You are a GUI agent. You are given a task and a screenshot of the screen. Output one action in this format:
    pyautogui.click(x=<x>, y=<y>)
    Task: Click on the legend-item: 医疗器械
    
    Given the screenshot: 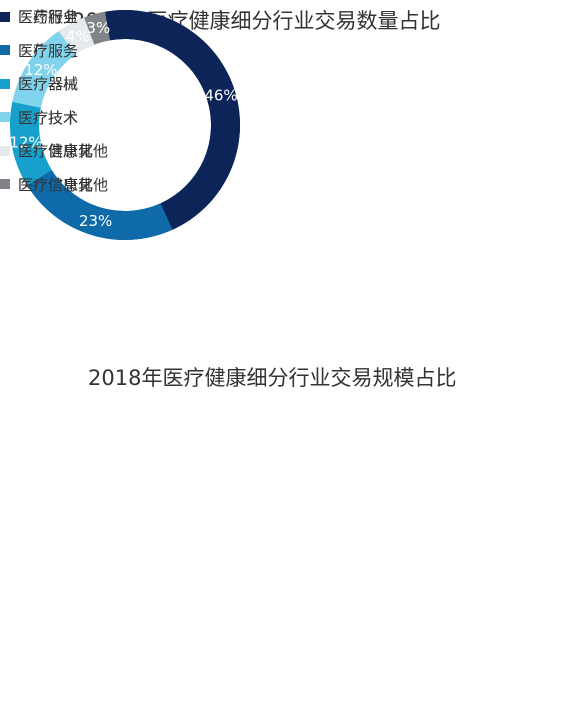 What is the action you would take?
    pyautogui.click(x=54, y=84)
    